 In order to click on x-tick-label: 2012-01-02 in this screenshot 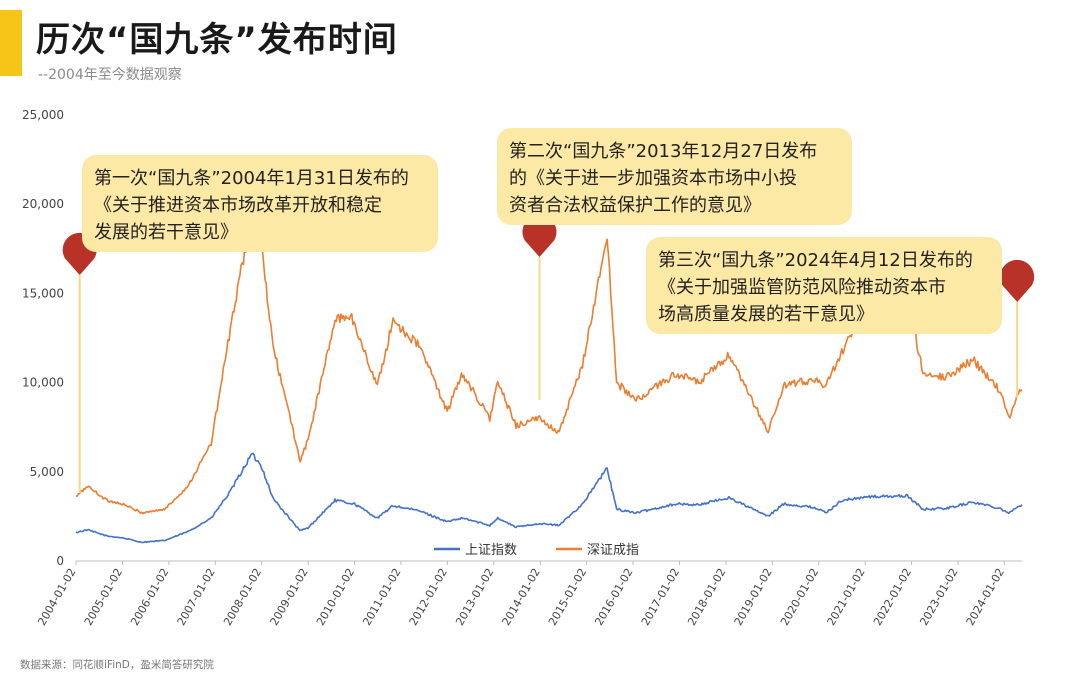, I will do `click(428, 597)`.